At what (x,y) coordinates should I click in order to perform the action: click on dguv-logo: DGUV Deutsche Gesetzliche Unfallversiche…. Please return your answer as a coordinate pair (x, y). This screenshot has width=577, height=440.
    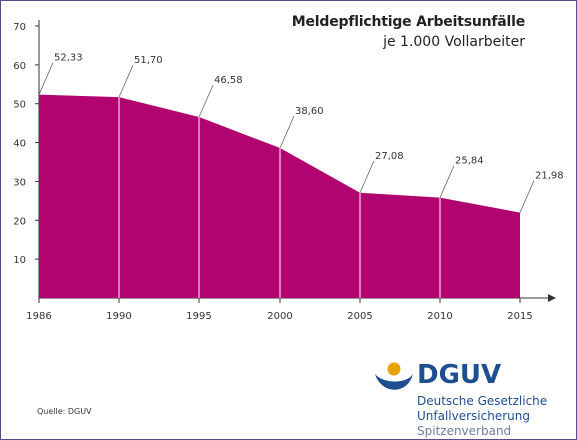
    Looking at the image, I should click on (460, 399).